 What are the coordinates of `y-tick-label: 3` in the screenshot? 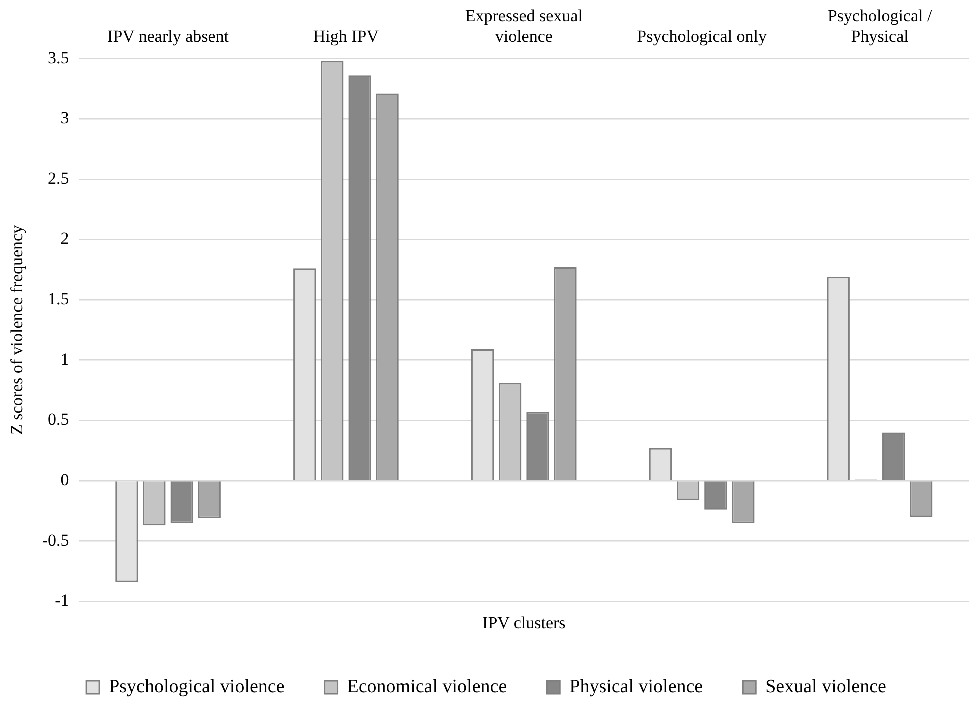 It's located at (65, 118).